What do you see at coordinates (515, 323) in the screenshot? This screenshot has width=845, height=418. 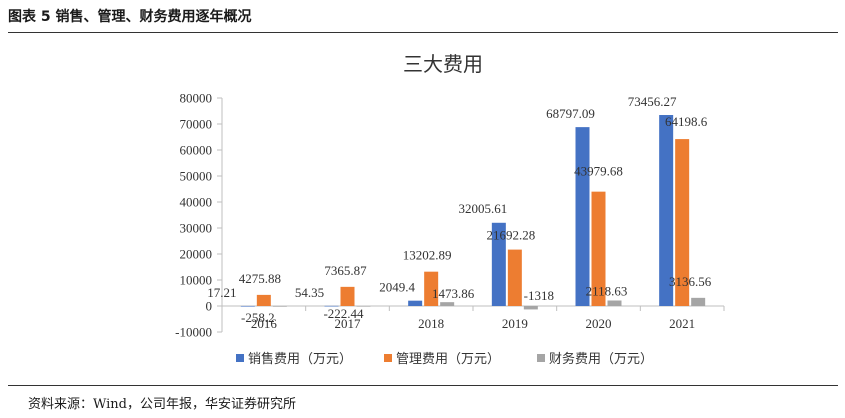 I see `x-tick-label: 2019` at bounding box center [515, 323].